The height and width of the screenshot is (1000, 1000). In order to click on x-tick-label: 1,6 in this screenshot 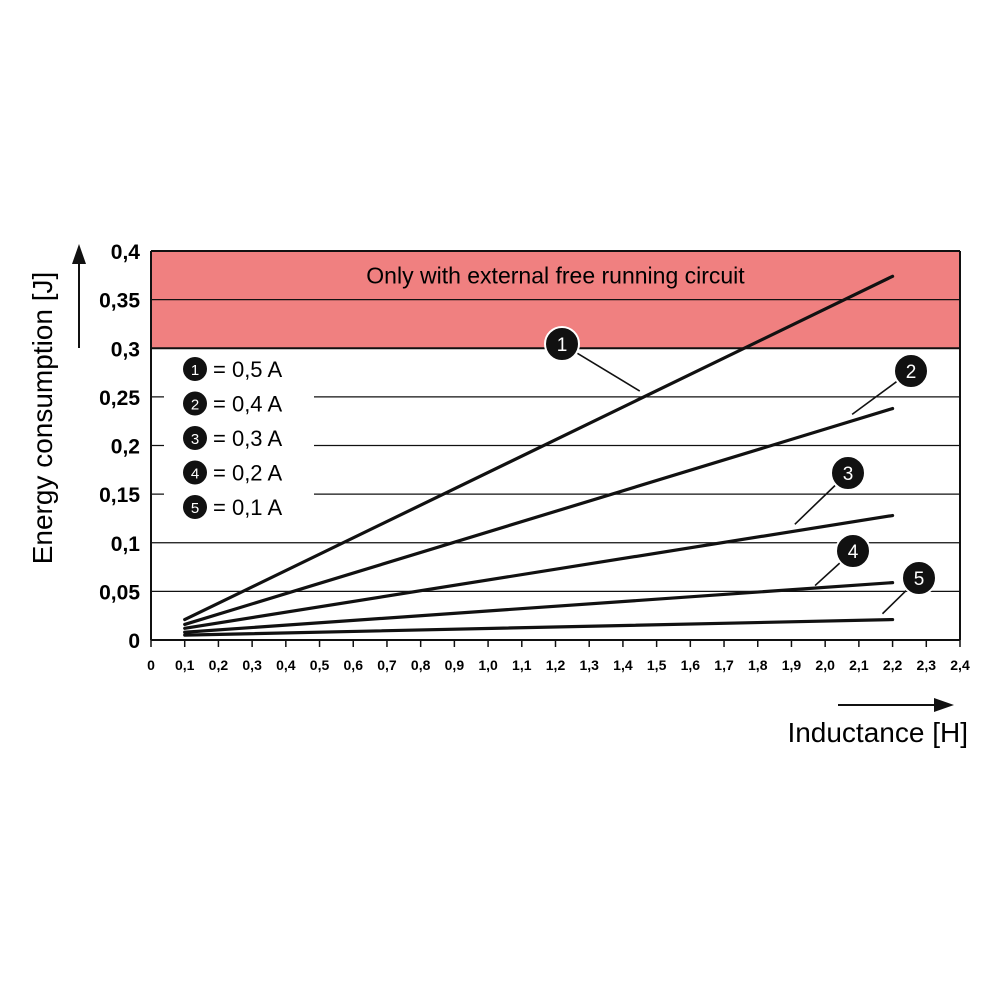, I will do `click(691, 665)`.